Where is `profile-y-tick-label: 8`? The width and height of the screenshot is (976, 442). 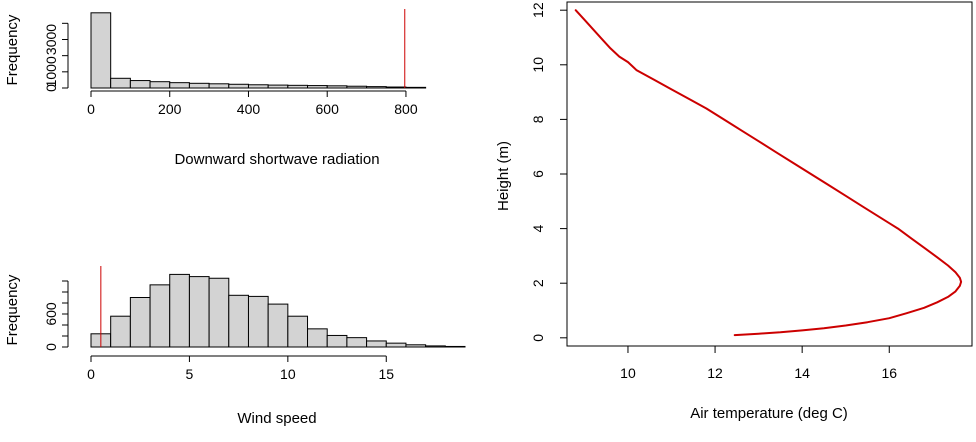
profile-y-tick-label: 8 is located at coordinates (538, 119).